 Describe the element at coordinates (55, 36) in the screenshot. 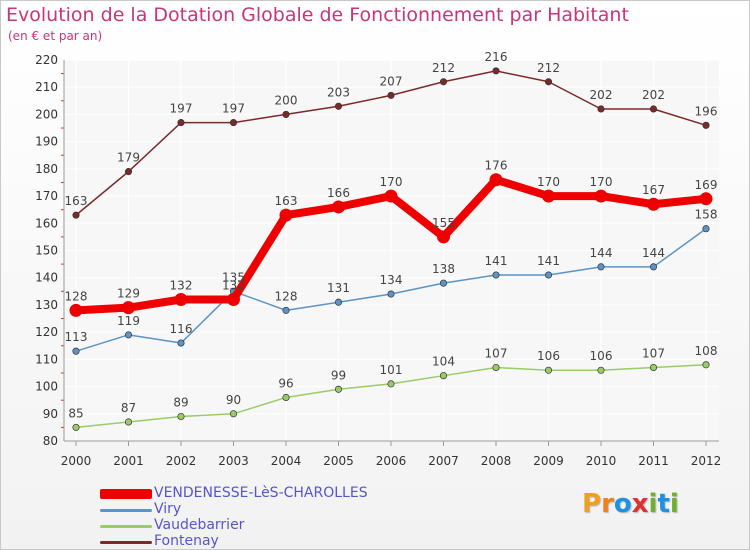

I see `chart-subtitle: (en € et par an)` at that location.